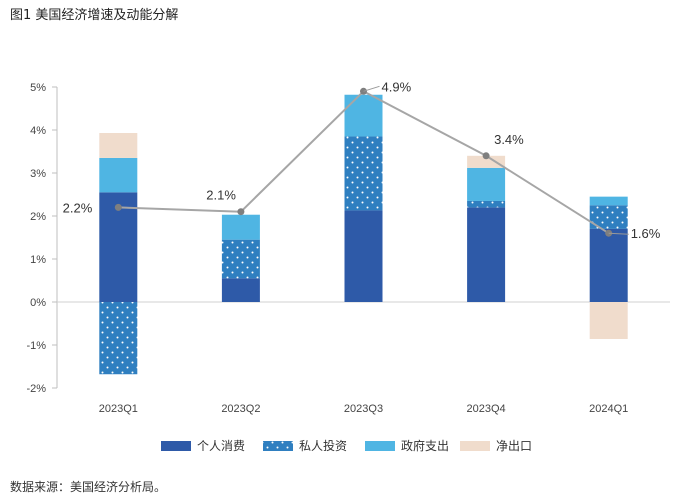 The image size is (687, 501). What do you see at coordinates (425, 445) in the screenshot?
I see `legend-label: 政府支出` at bounding box center [425, 445].